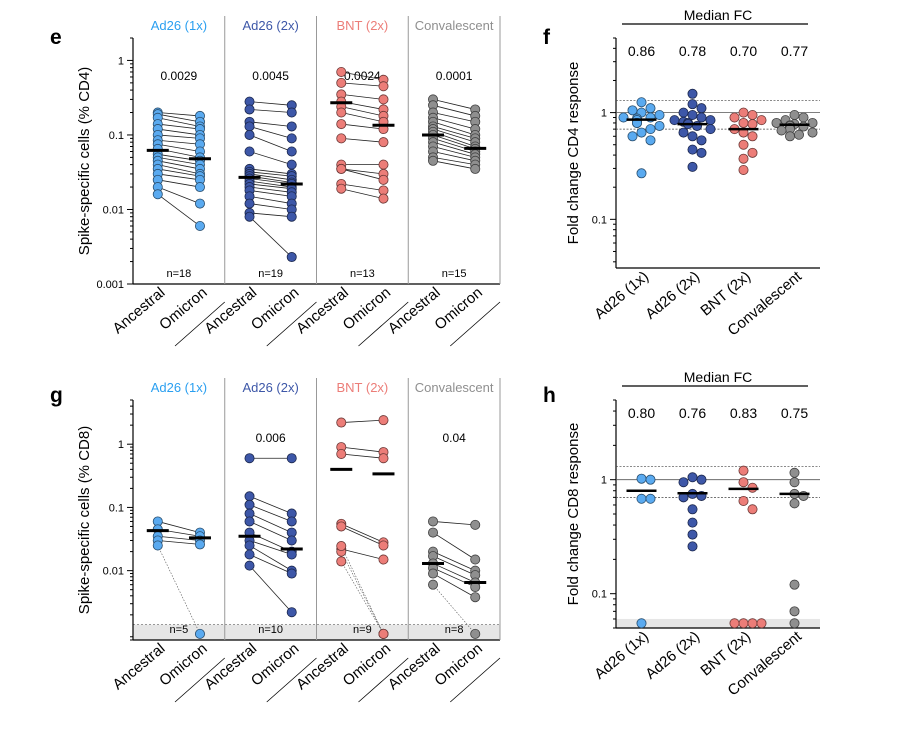 This screenshot has width=916, height=737. Describe the element at coordinates (270, 274) in the screenshot. I see `sample-size: n=19` at that location.